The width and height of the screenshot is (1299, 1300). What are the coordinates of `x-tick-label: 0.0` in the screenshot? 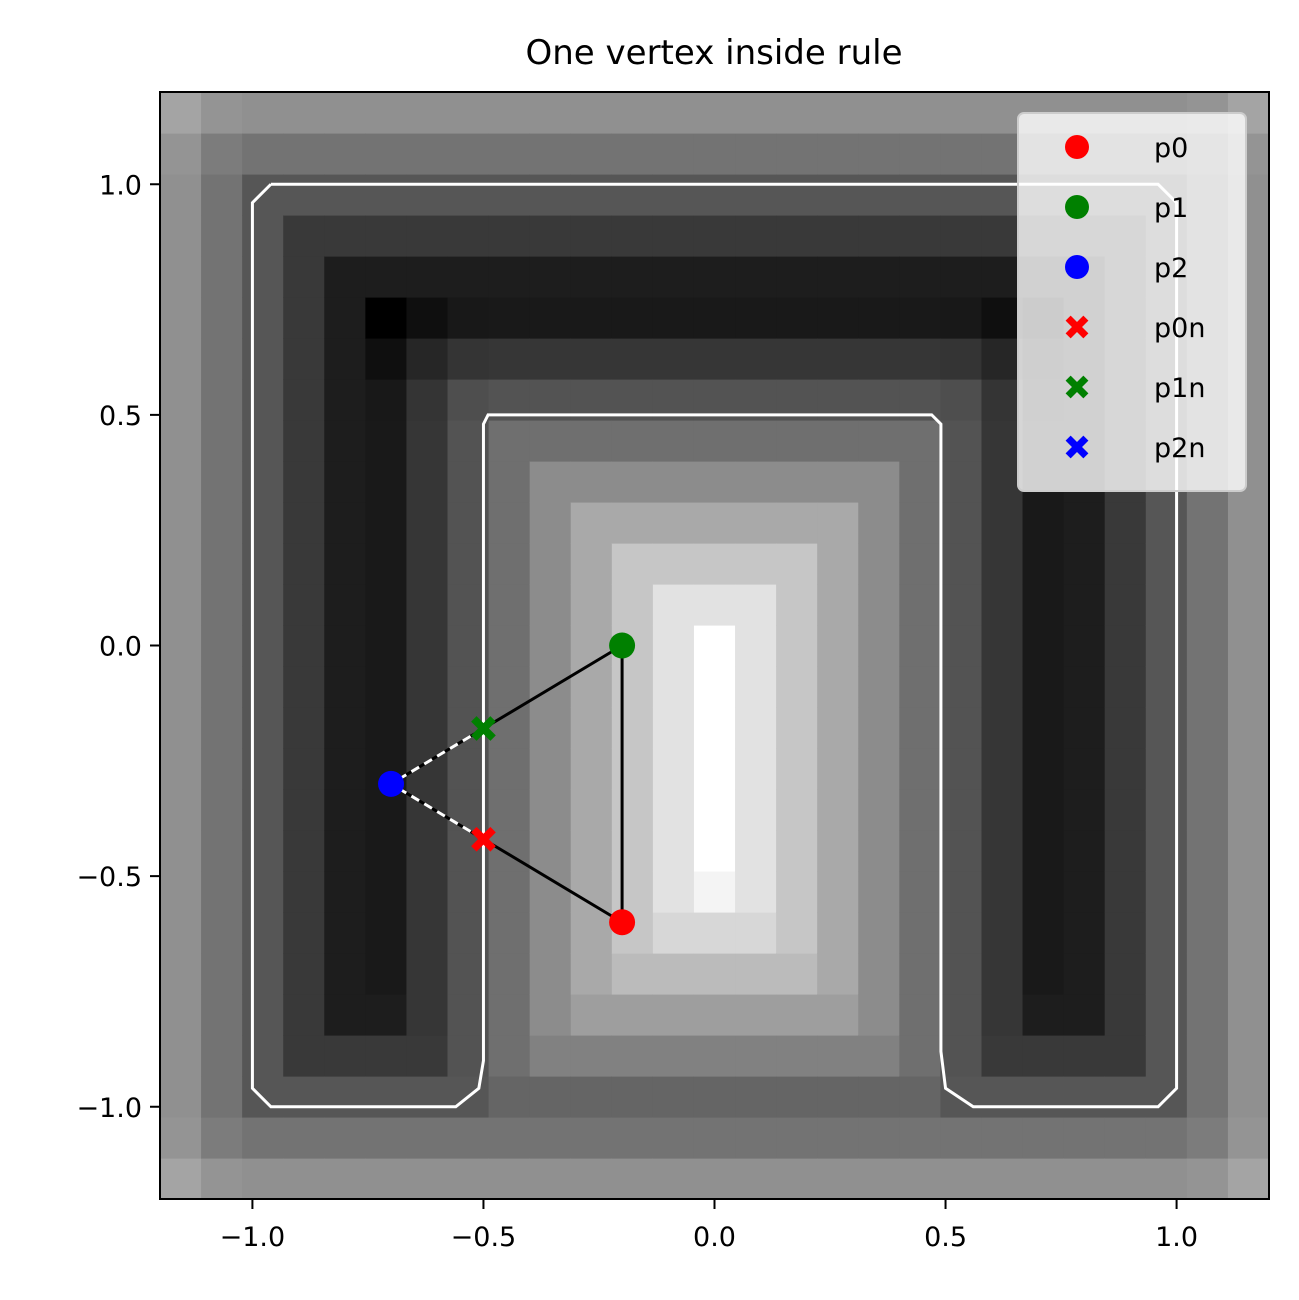 It's located at (714, 1237).